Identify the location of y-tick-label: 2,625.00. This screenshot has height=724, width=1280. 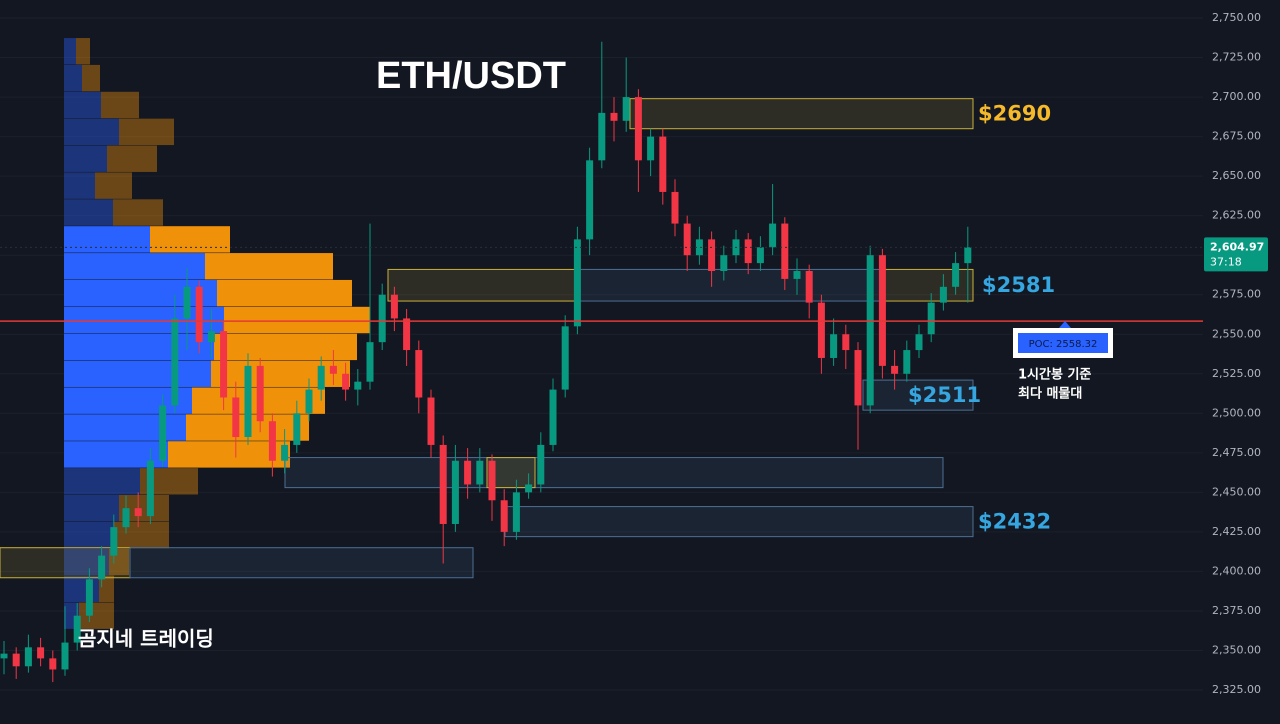
(1236, 215).